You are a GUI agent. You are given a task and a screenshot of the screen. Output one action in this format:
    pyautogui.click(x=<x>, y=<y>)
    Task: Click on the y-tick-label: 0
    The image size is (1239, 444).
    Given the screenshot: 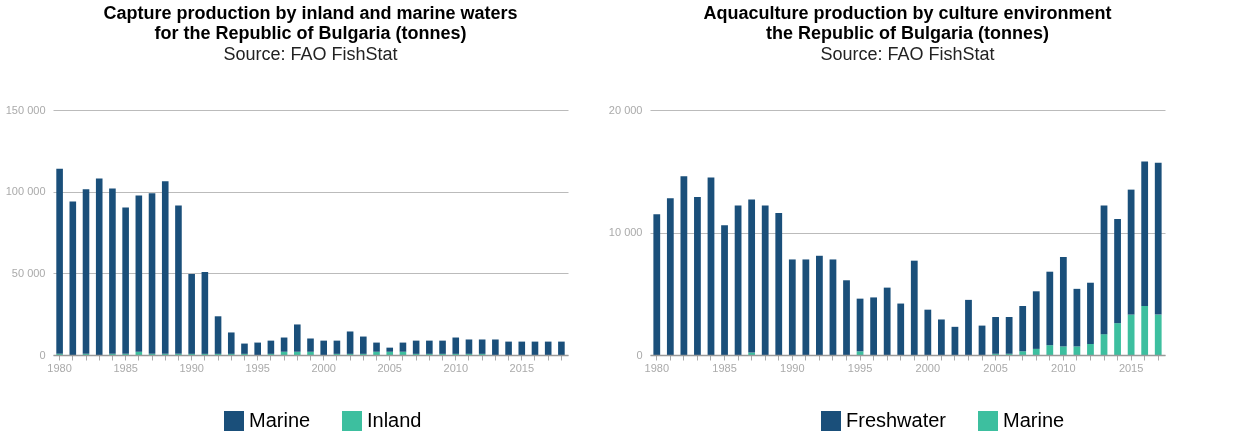 What is the action you would take?
    pyautogui.click(x=639, y=354)
    